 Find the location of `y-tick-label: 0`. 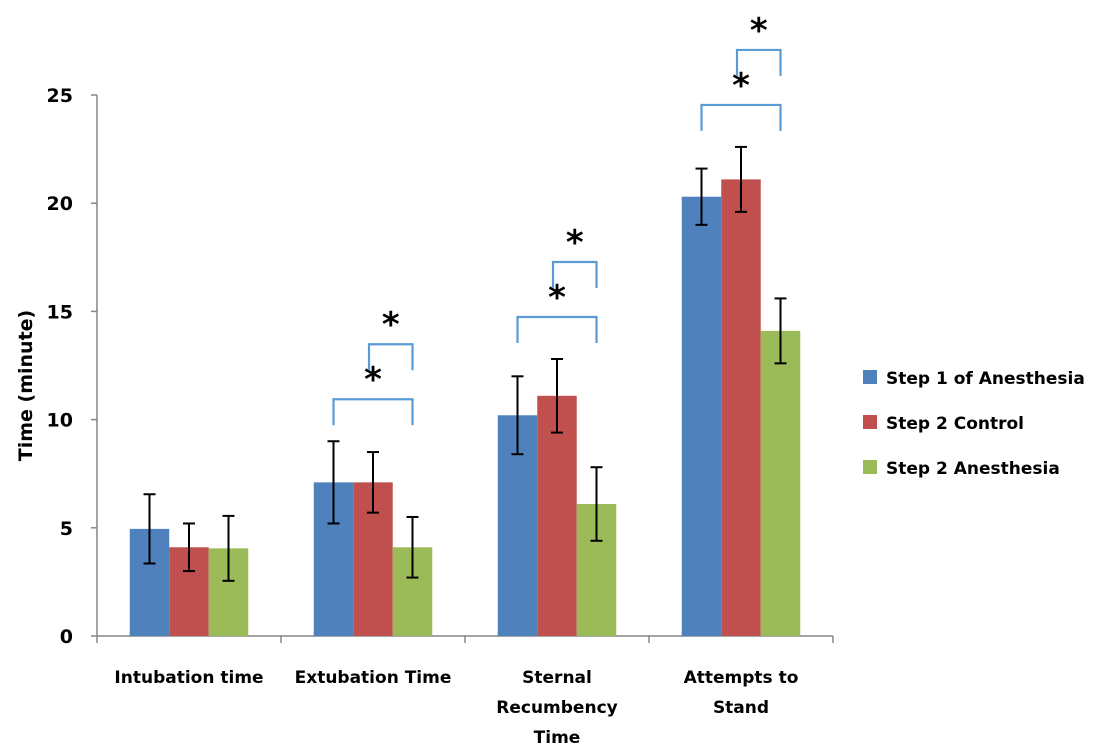

y-tick-label: 0 is located at coordinates (66, 637).